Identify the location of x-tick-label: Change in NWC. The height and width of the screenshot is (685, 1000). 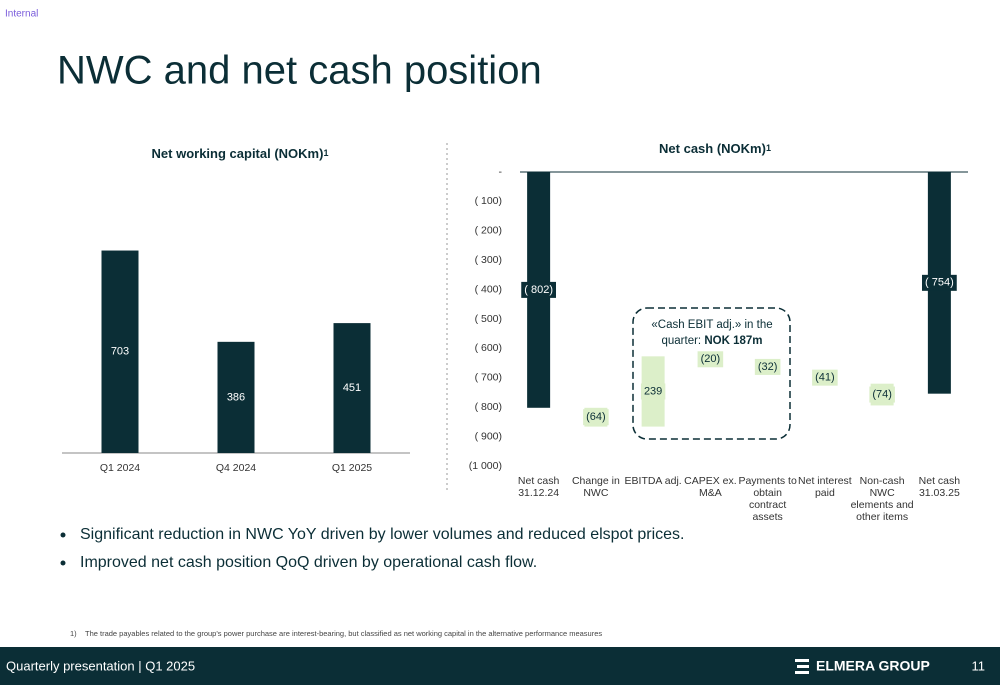
(596, 487).